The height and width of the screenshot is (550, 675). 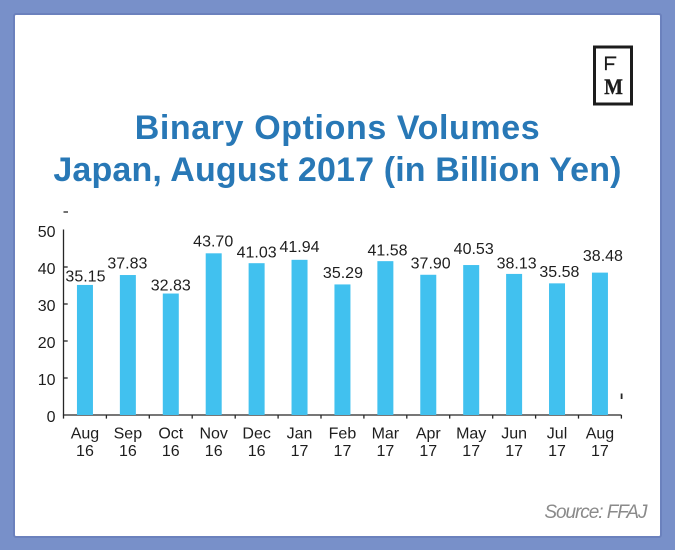 I want to click on svg-text: 37.83, so click(x=127, y=263).